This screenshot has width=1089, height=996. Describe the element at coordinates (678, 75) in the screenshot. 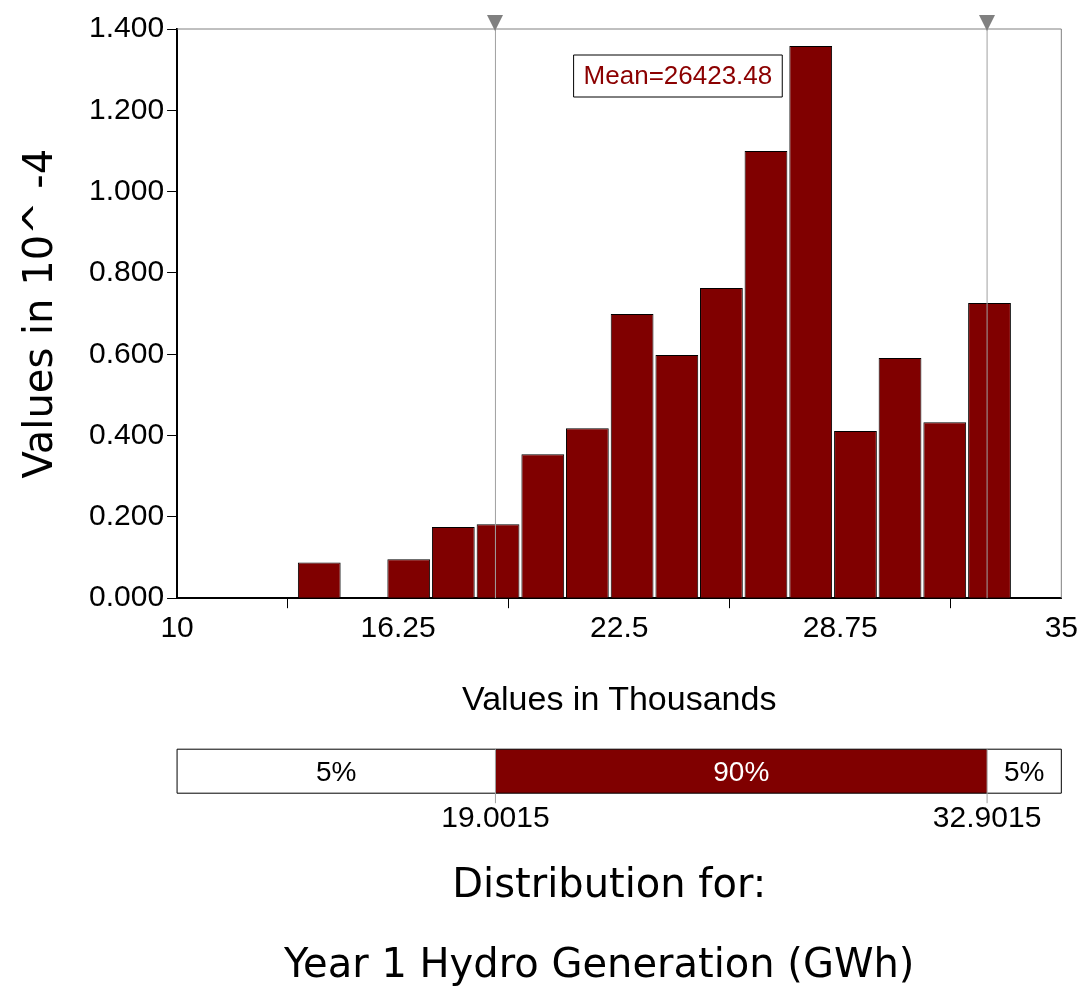

I see `annotation: Mean=26423.48` at that location.